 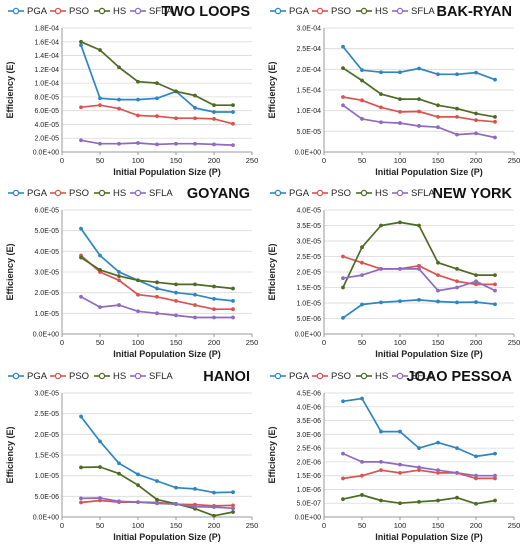 I want to click on y-tick-label: 2.5E-04, so click(x=308, y=49).